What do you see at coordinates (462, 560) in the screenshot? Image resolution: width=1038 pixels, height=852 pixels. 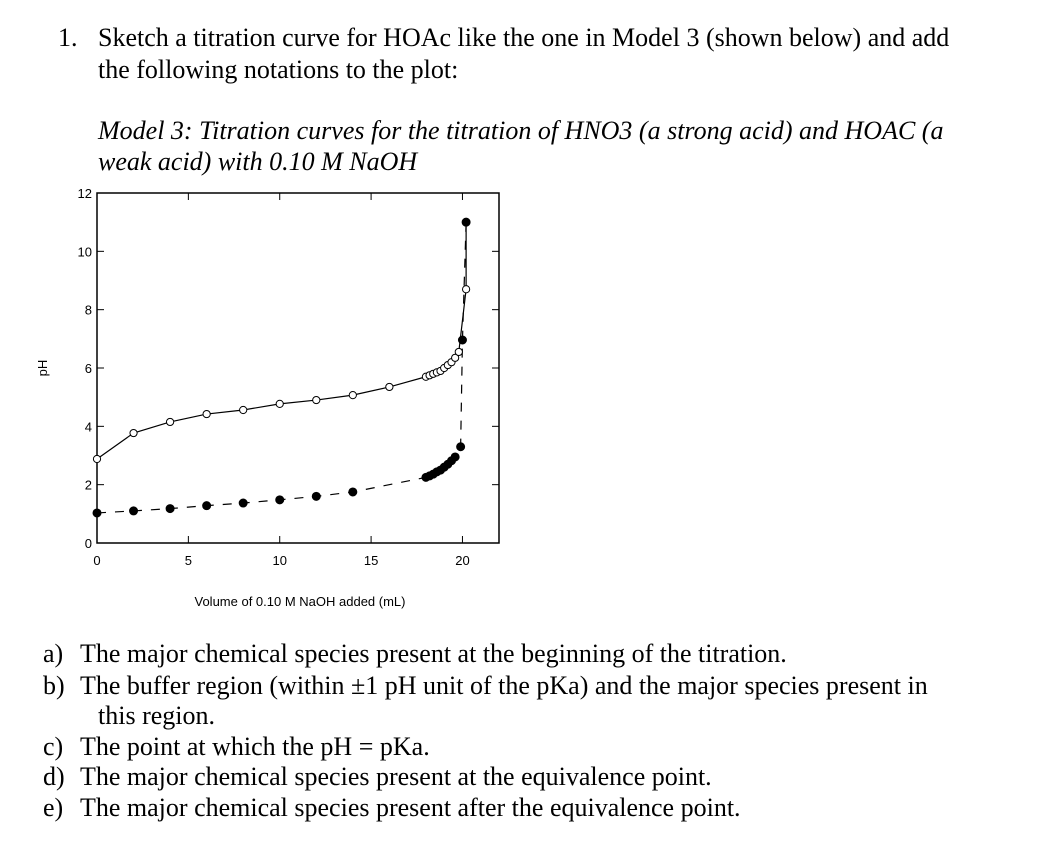 I see `x-tick-label: 20` at bounding box center [462, 560].